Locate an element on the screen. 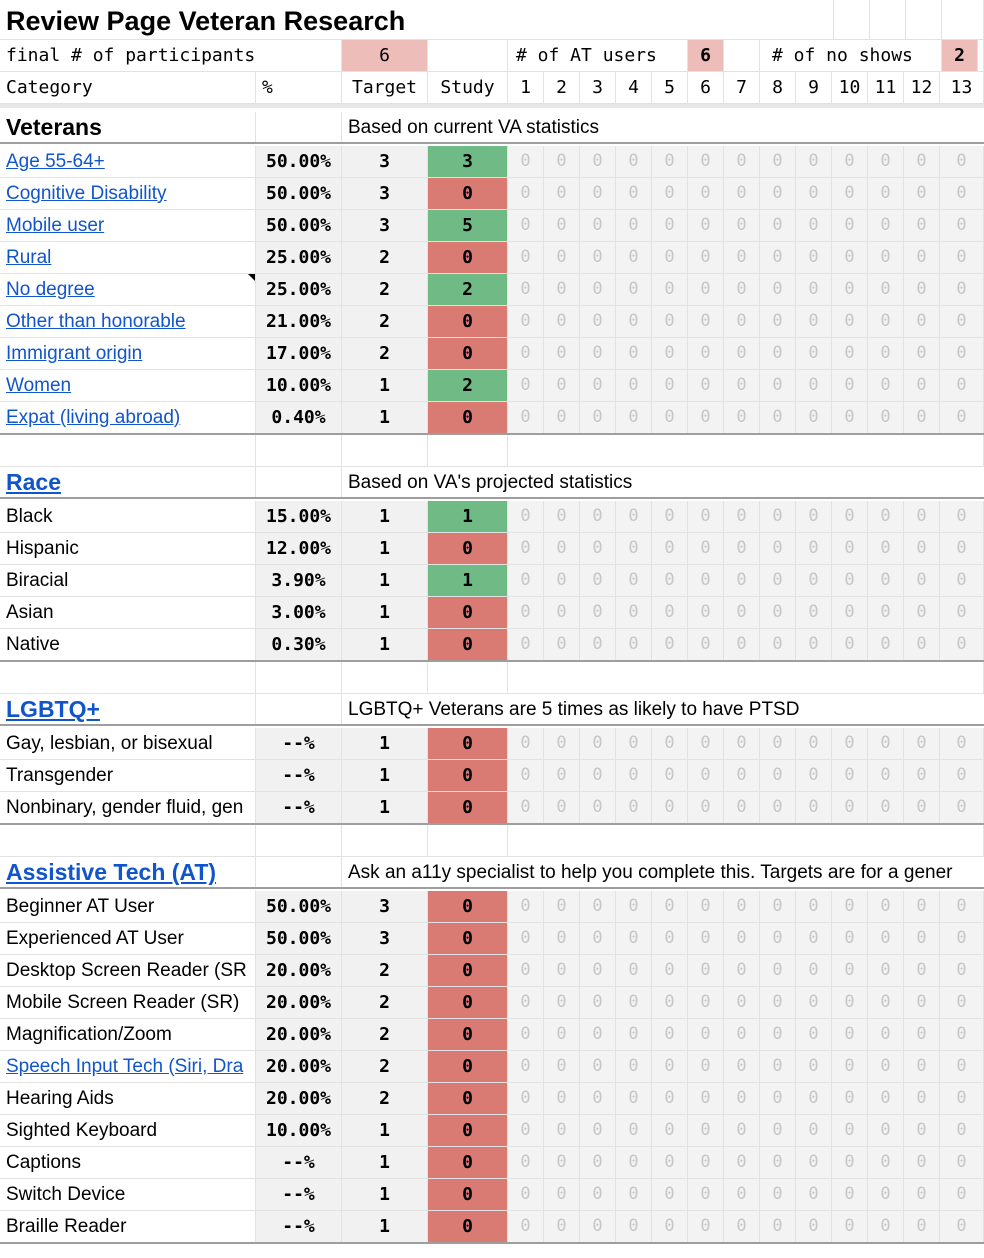 The height and width of the screenshot is (1258, 984). study-value: 1 is located at coordinates (468, 581).